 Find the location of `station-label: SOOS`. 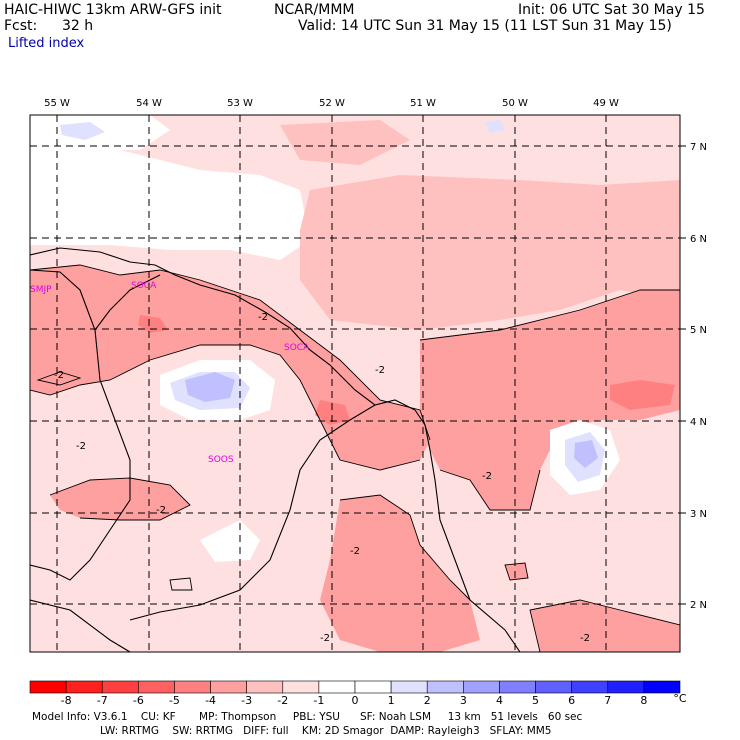

station-label: SOOS is located at coordinates (221, 460).